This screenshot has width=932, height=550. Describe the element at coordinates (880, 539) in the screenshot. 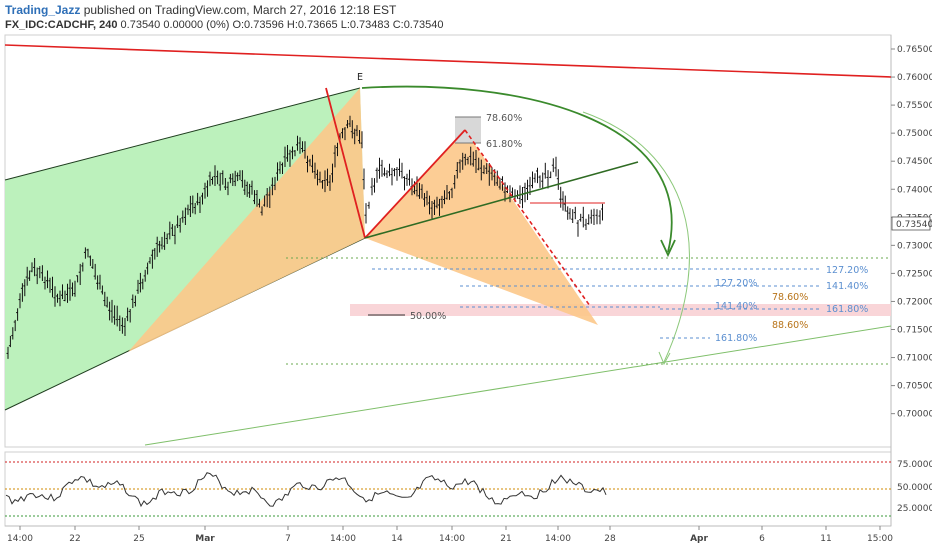

I see `time-tick-label: 15:00` at that location.